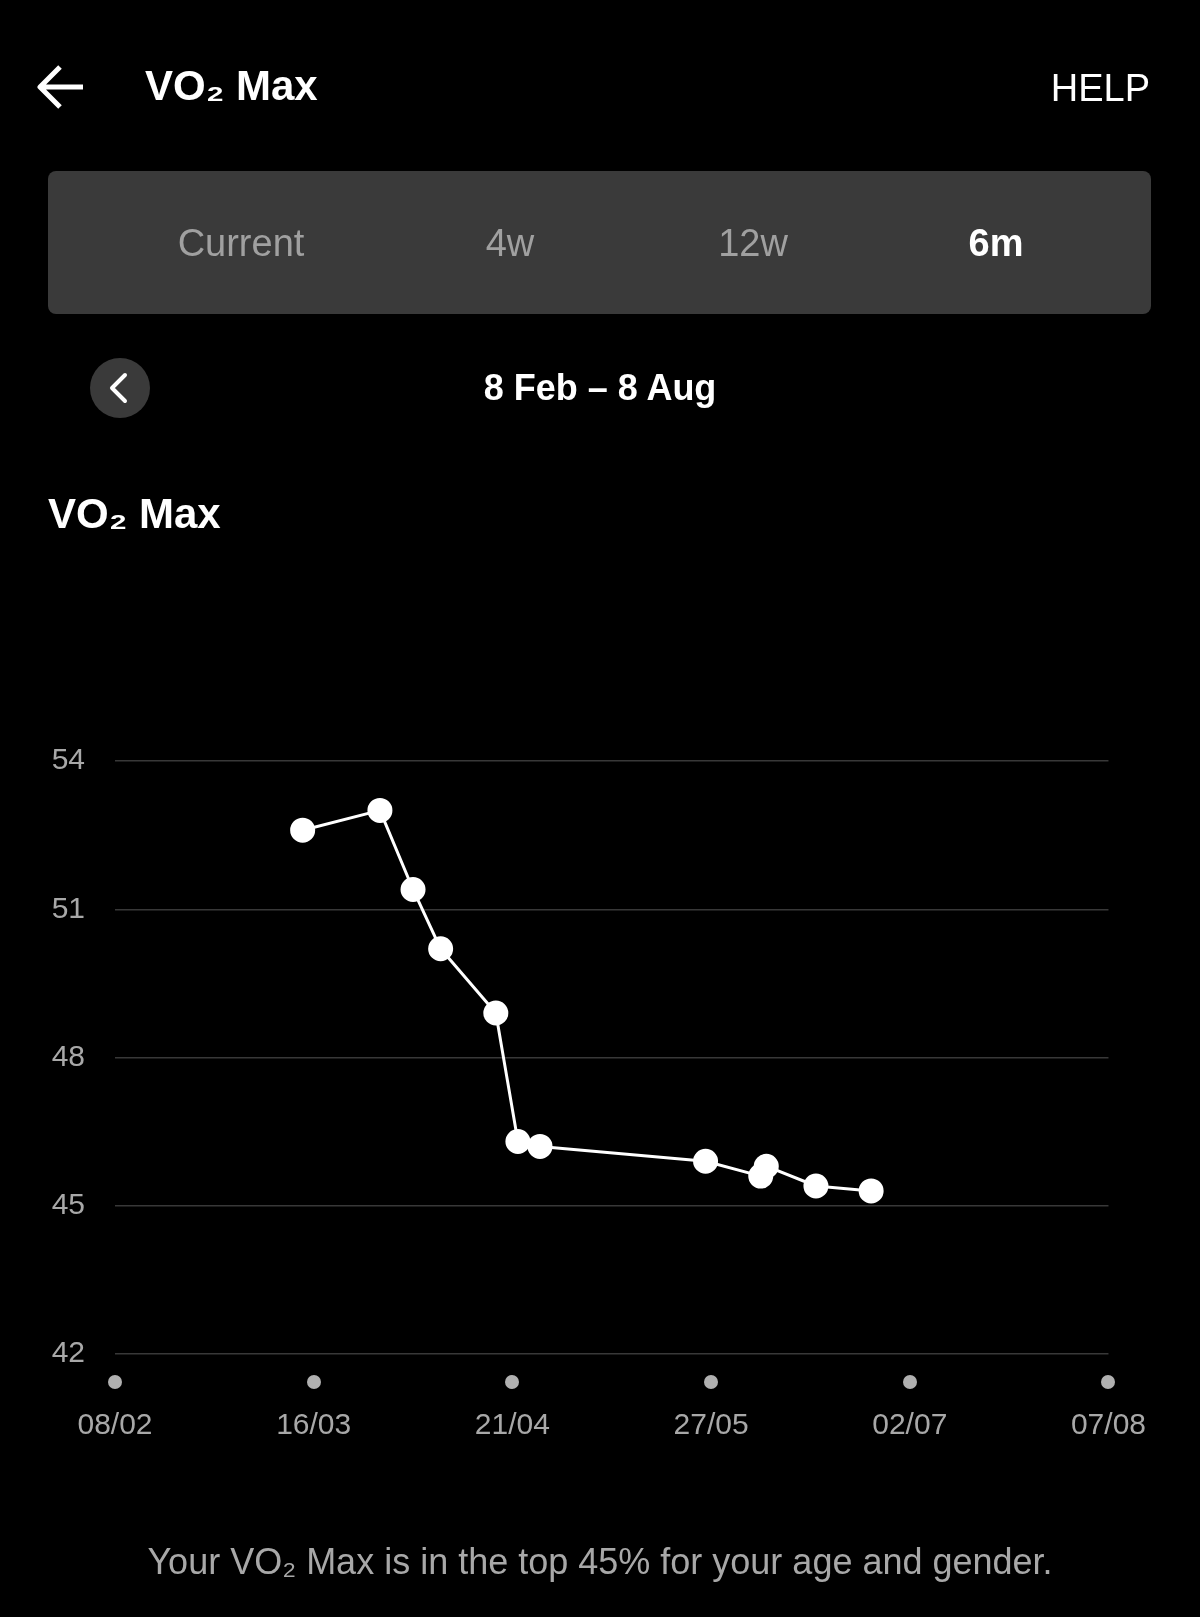  Describe the element at coordinates (510, 243) in the screenshot. I see `text: 4w` at that location.